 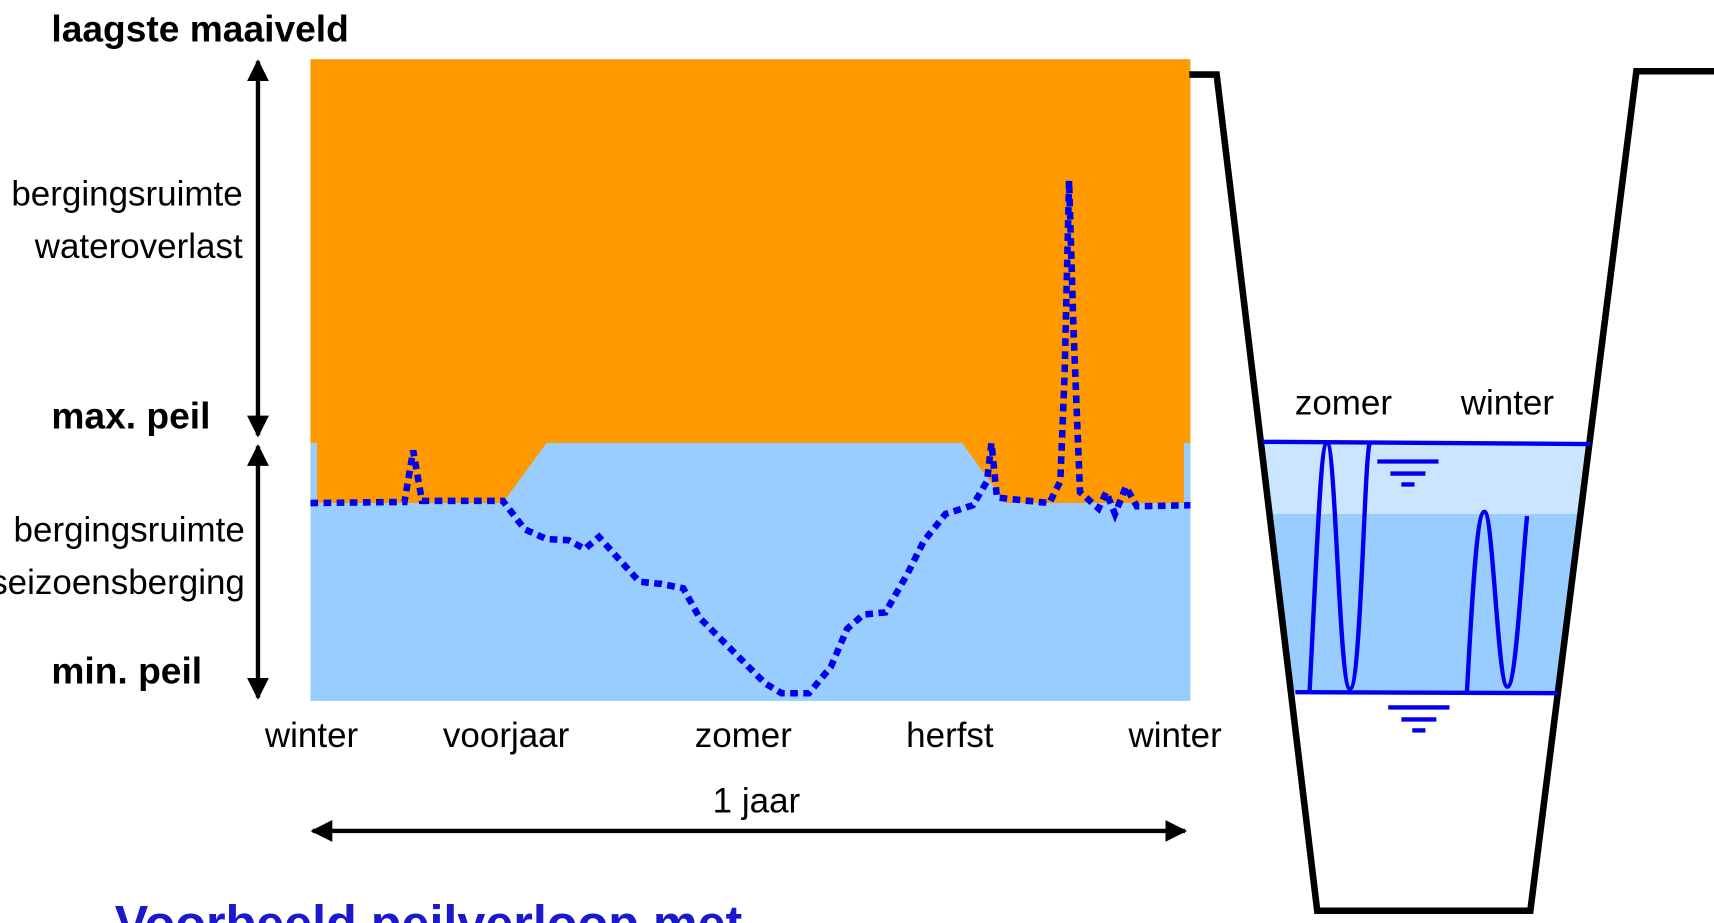 What do you see at coordinates (122, 582) in the screenshot?
I see `label: seizoensberging` at bounding box center [122, 582].